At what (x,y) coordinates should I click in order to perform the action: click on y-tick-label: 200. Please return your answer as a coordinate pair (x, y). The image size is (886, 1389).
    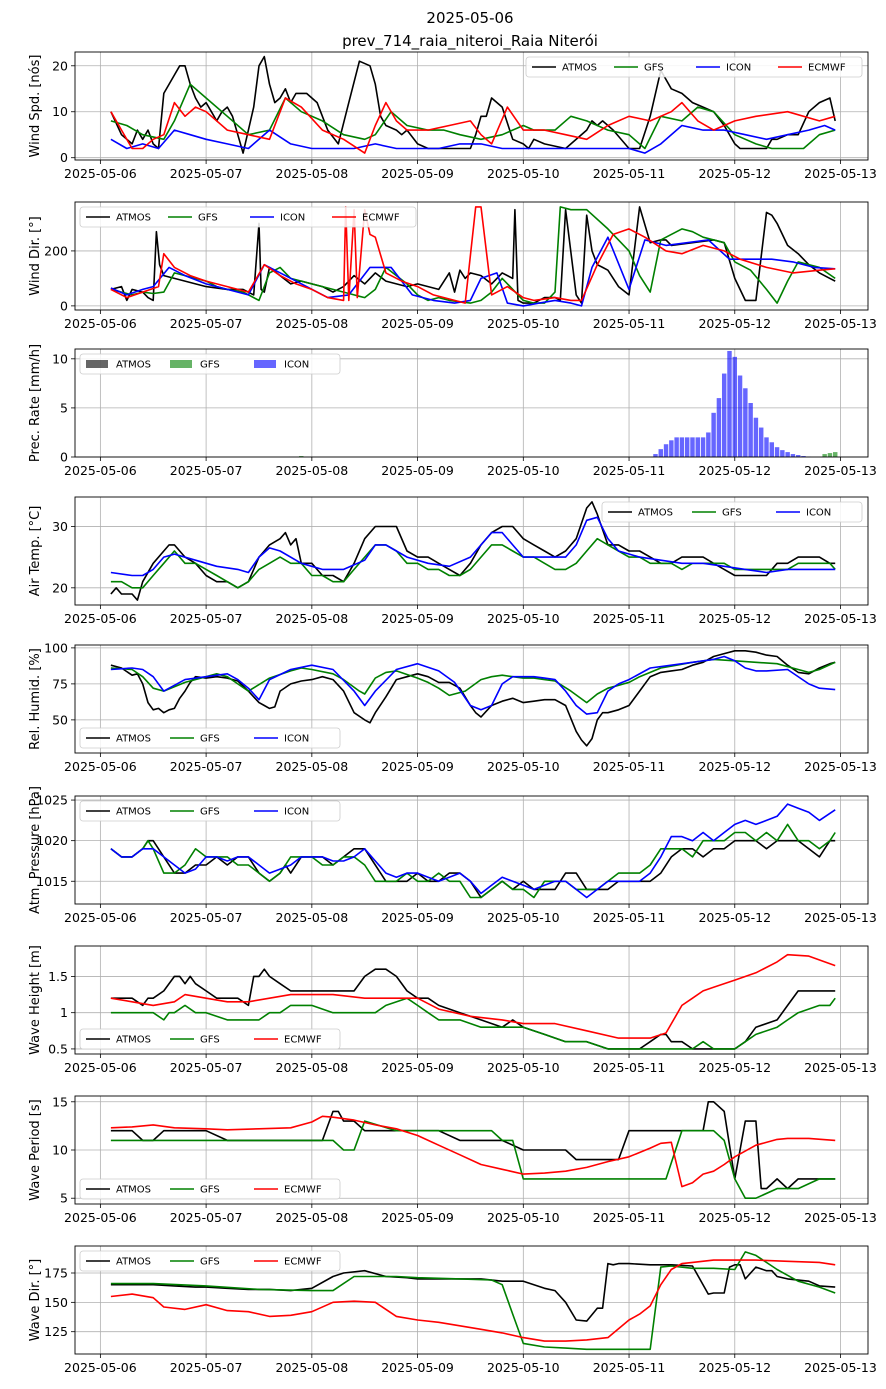
    Looking at the image, I should click on (56, 250).